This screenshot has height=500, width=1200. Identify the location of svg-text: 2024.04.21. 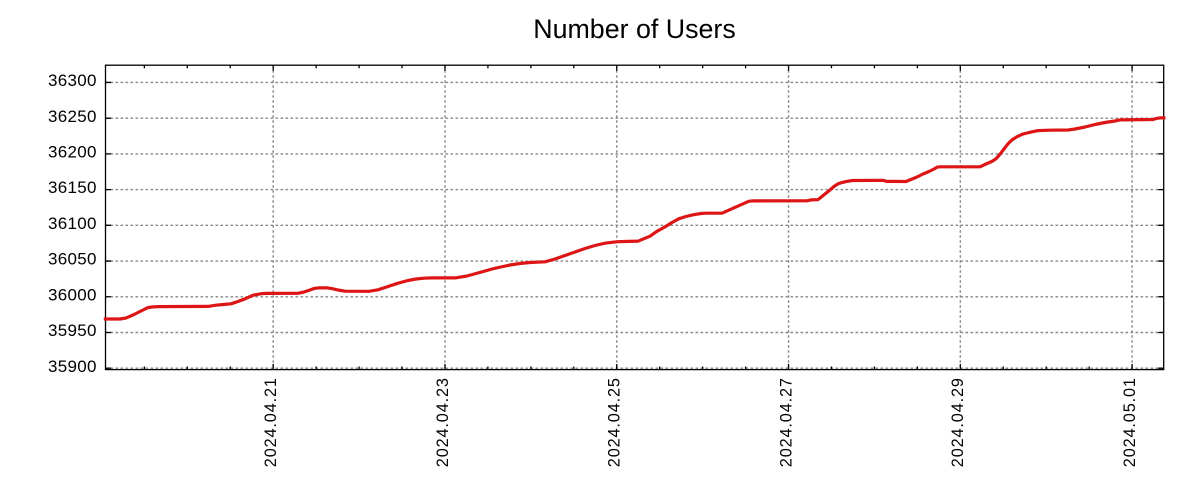
(271, 422).